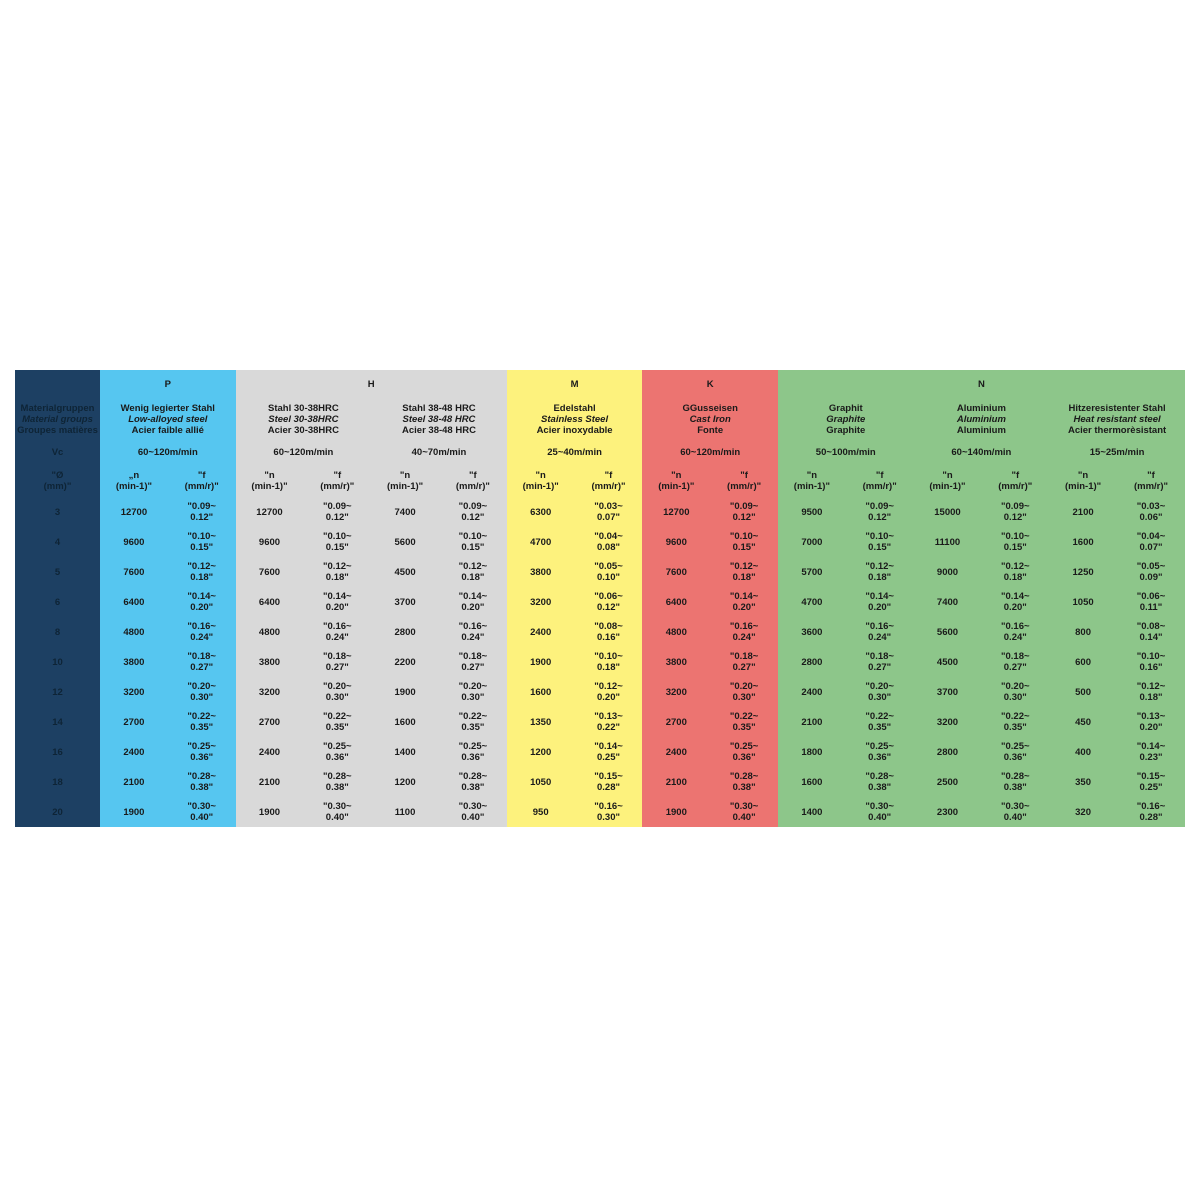  What do you see at coordinates (269, 542) in the screenshot?
I see `spindle-speed-cell: 9600` at bounding box center [269, 542].